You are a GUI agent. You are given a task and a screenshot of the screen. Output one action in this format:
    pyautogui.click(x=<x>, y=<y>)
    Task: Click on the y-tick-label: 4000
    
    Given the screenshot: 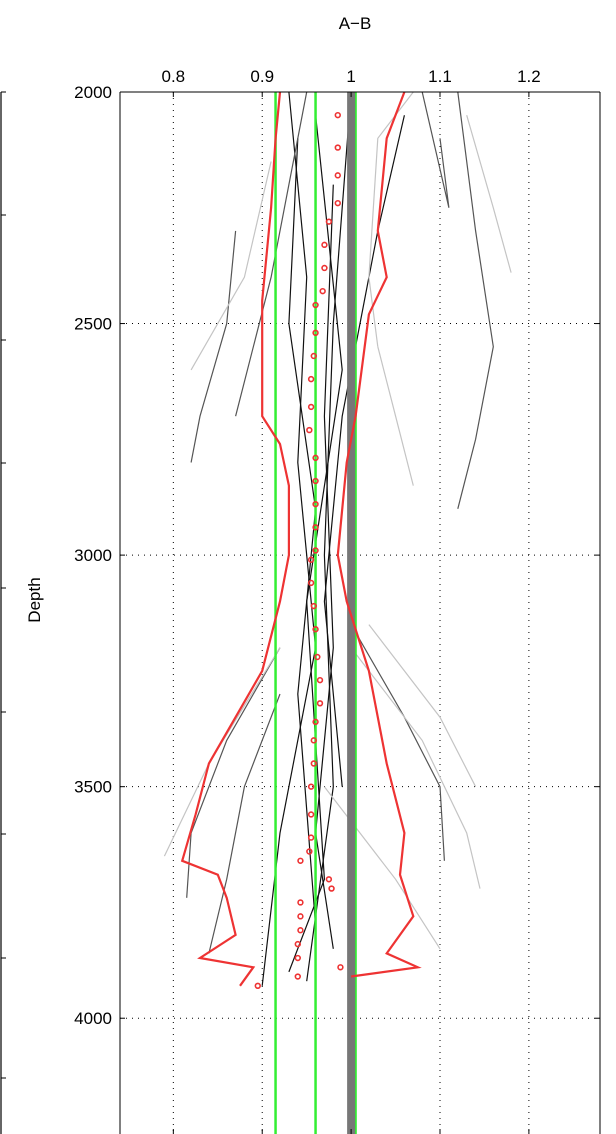 What is the action you would take?
    pyautogui.click(x=93, y=1018)
    